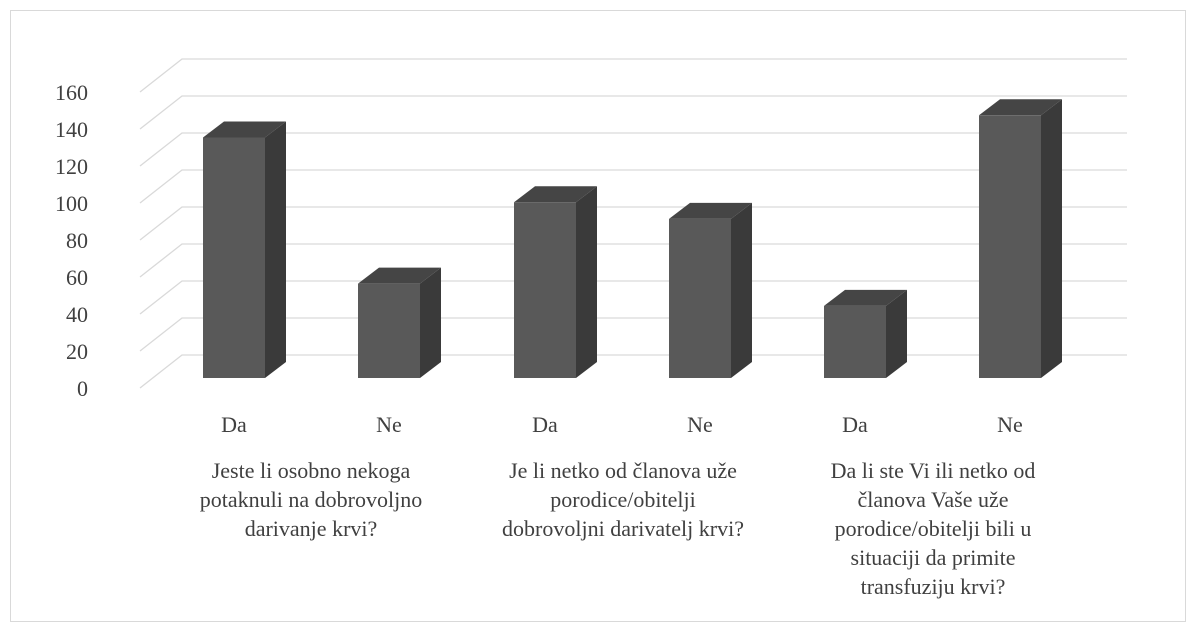 The height and width of the screenshot is (622, 1197). I want to click on y-tick-label: 140, so click(71, 129).